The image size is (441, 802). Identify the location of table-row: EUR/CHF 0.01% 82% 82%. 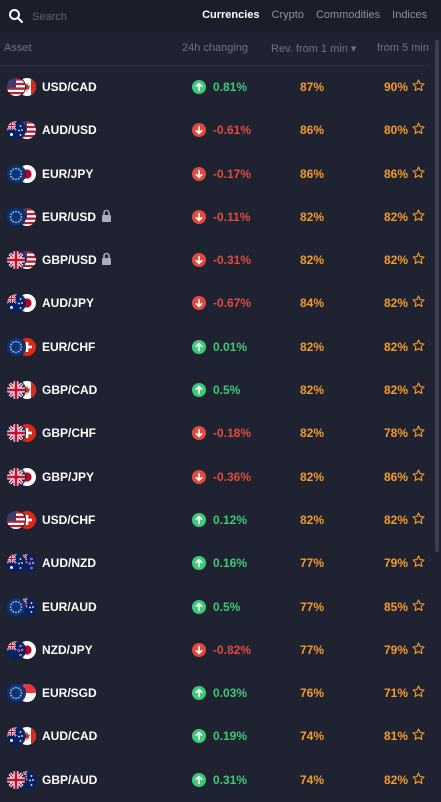
(215, 347).